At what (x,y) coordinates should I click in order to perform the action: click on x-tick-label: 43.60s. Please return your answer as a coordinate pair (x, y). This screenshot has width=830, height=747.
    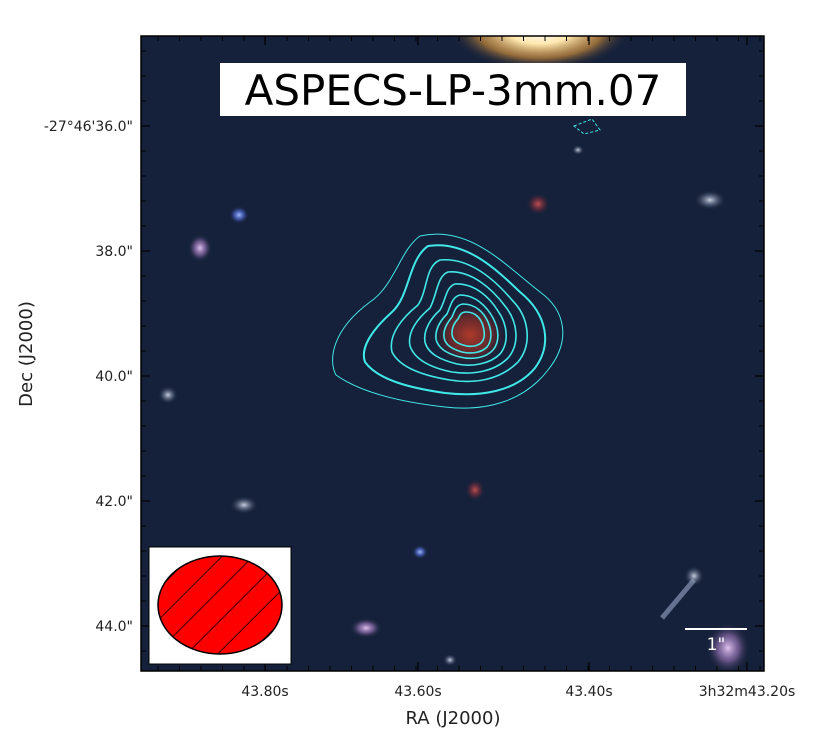
    Looking at the image, I should click on (417, 692).